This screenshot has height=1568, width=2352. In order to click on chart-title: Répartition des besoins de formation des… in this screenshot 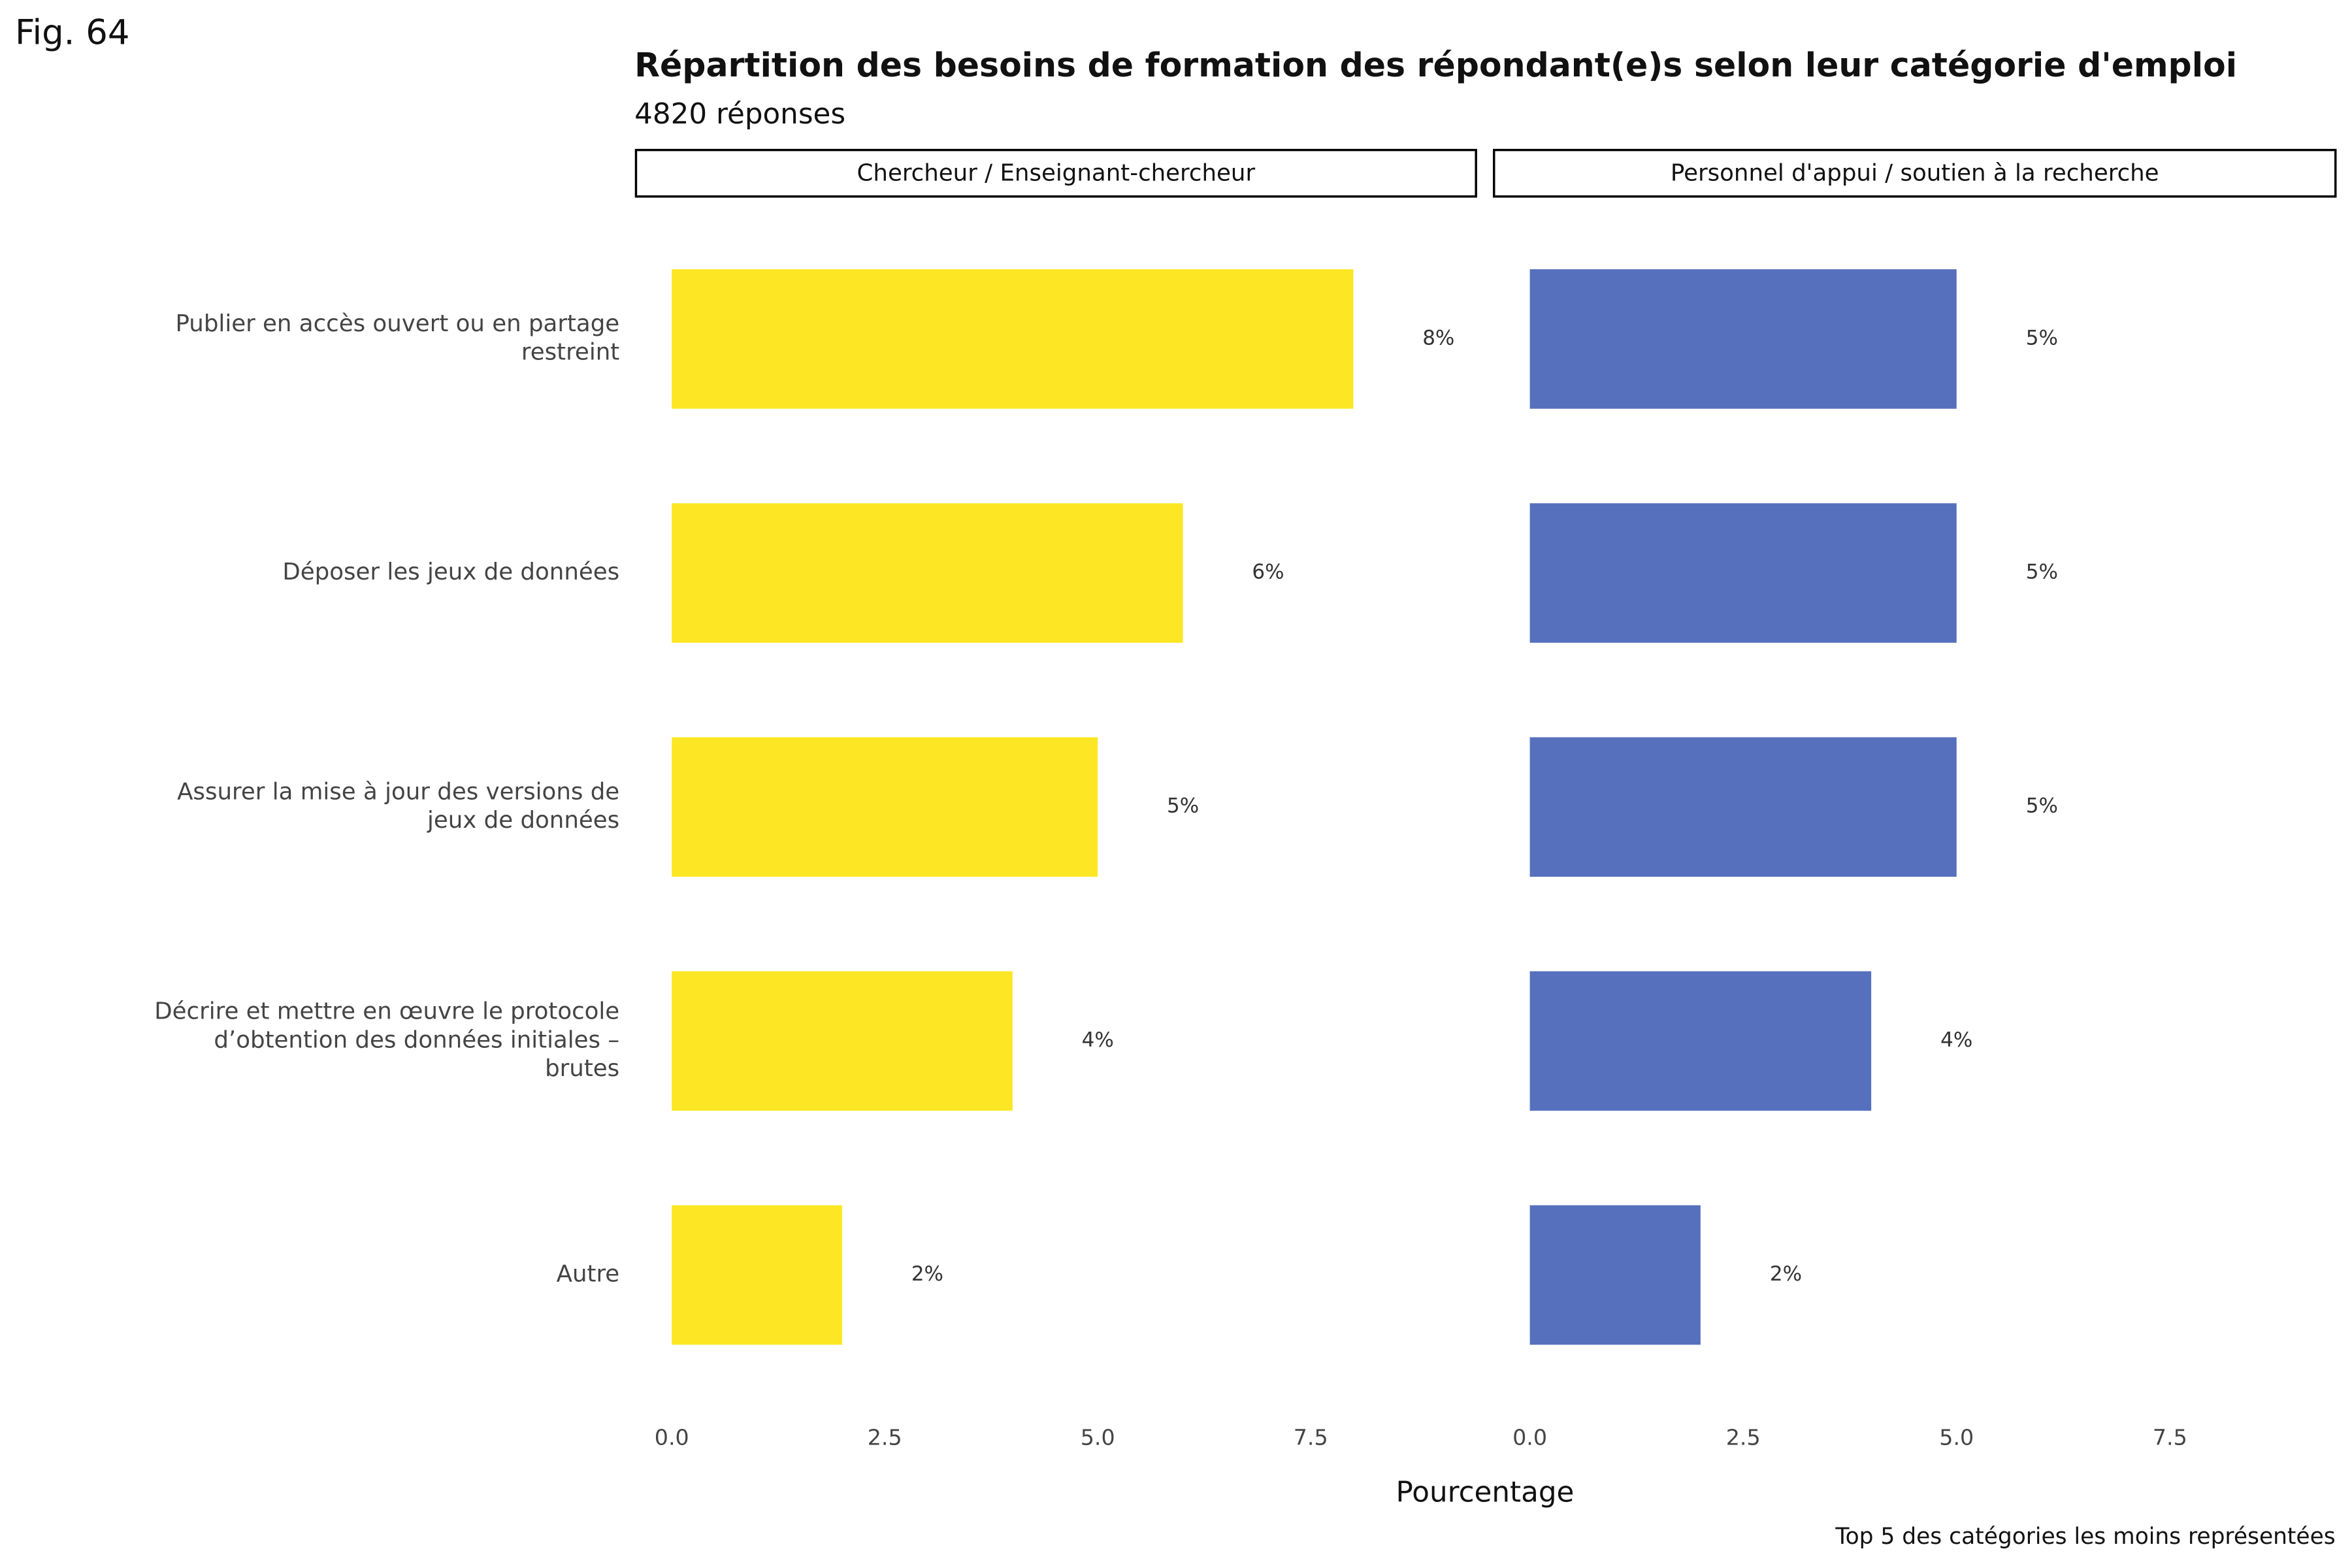, I will do `click(1435, 65)`.